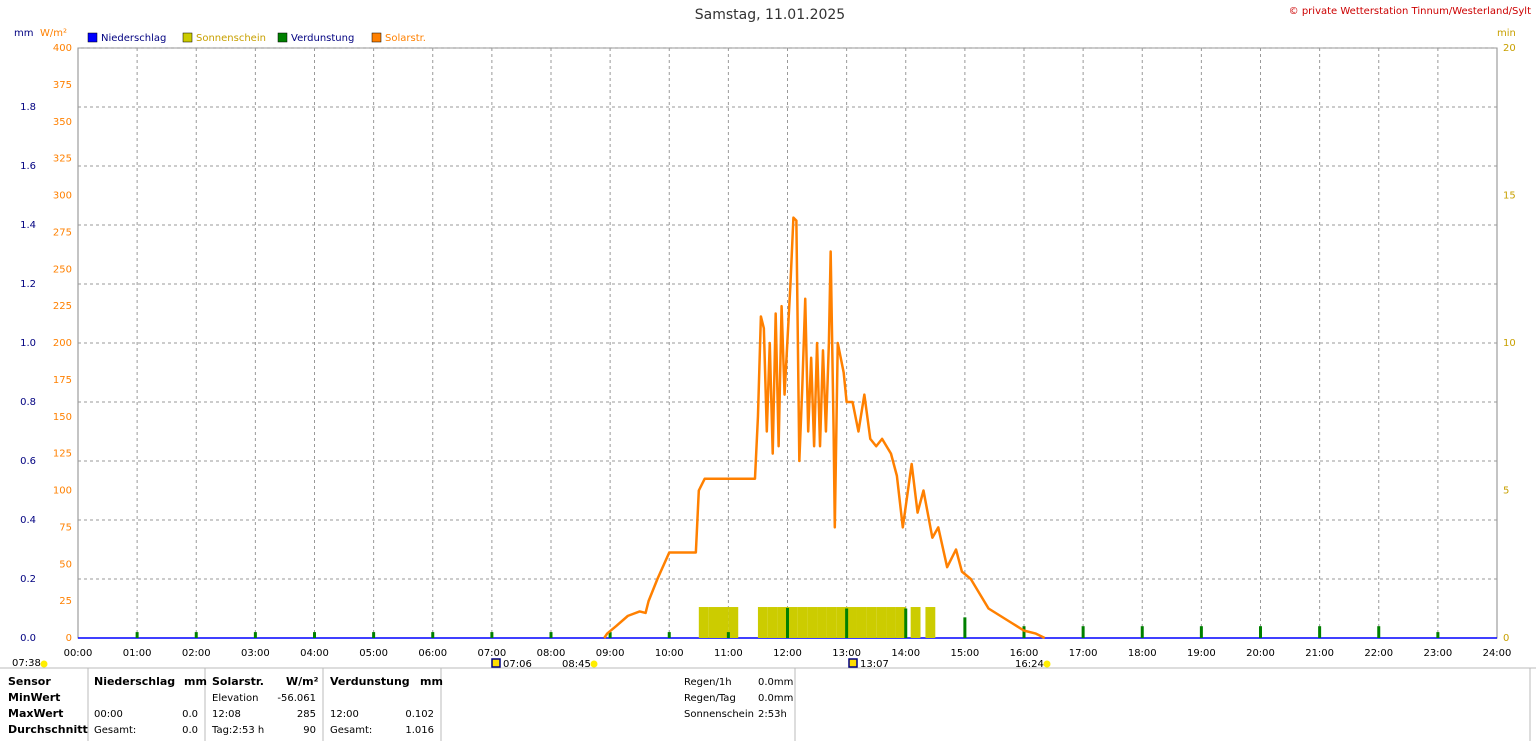 Image resolution: width=1536 pixels, height=741 pixels. I want to click on x-tick-label: 09:00, so click(610, 653).